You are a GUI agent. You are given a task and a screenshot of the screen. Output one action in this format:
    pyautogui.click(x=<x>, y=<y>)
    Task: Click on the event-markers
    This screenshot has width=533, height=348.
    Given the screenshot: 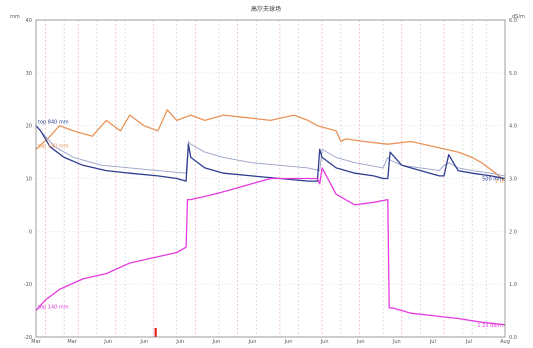 What is the action you would take?
    pyautogui.click(x=155, y=332)
    